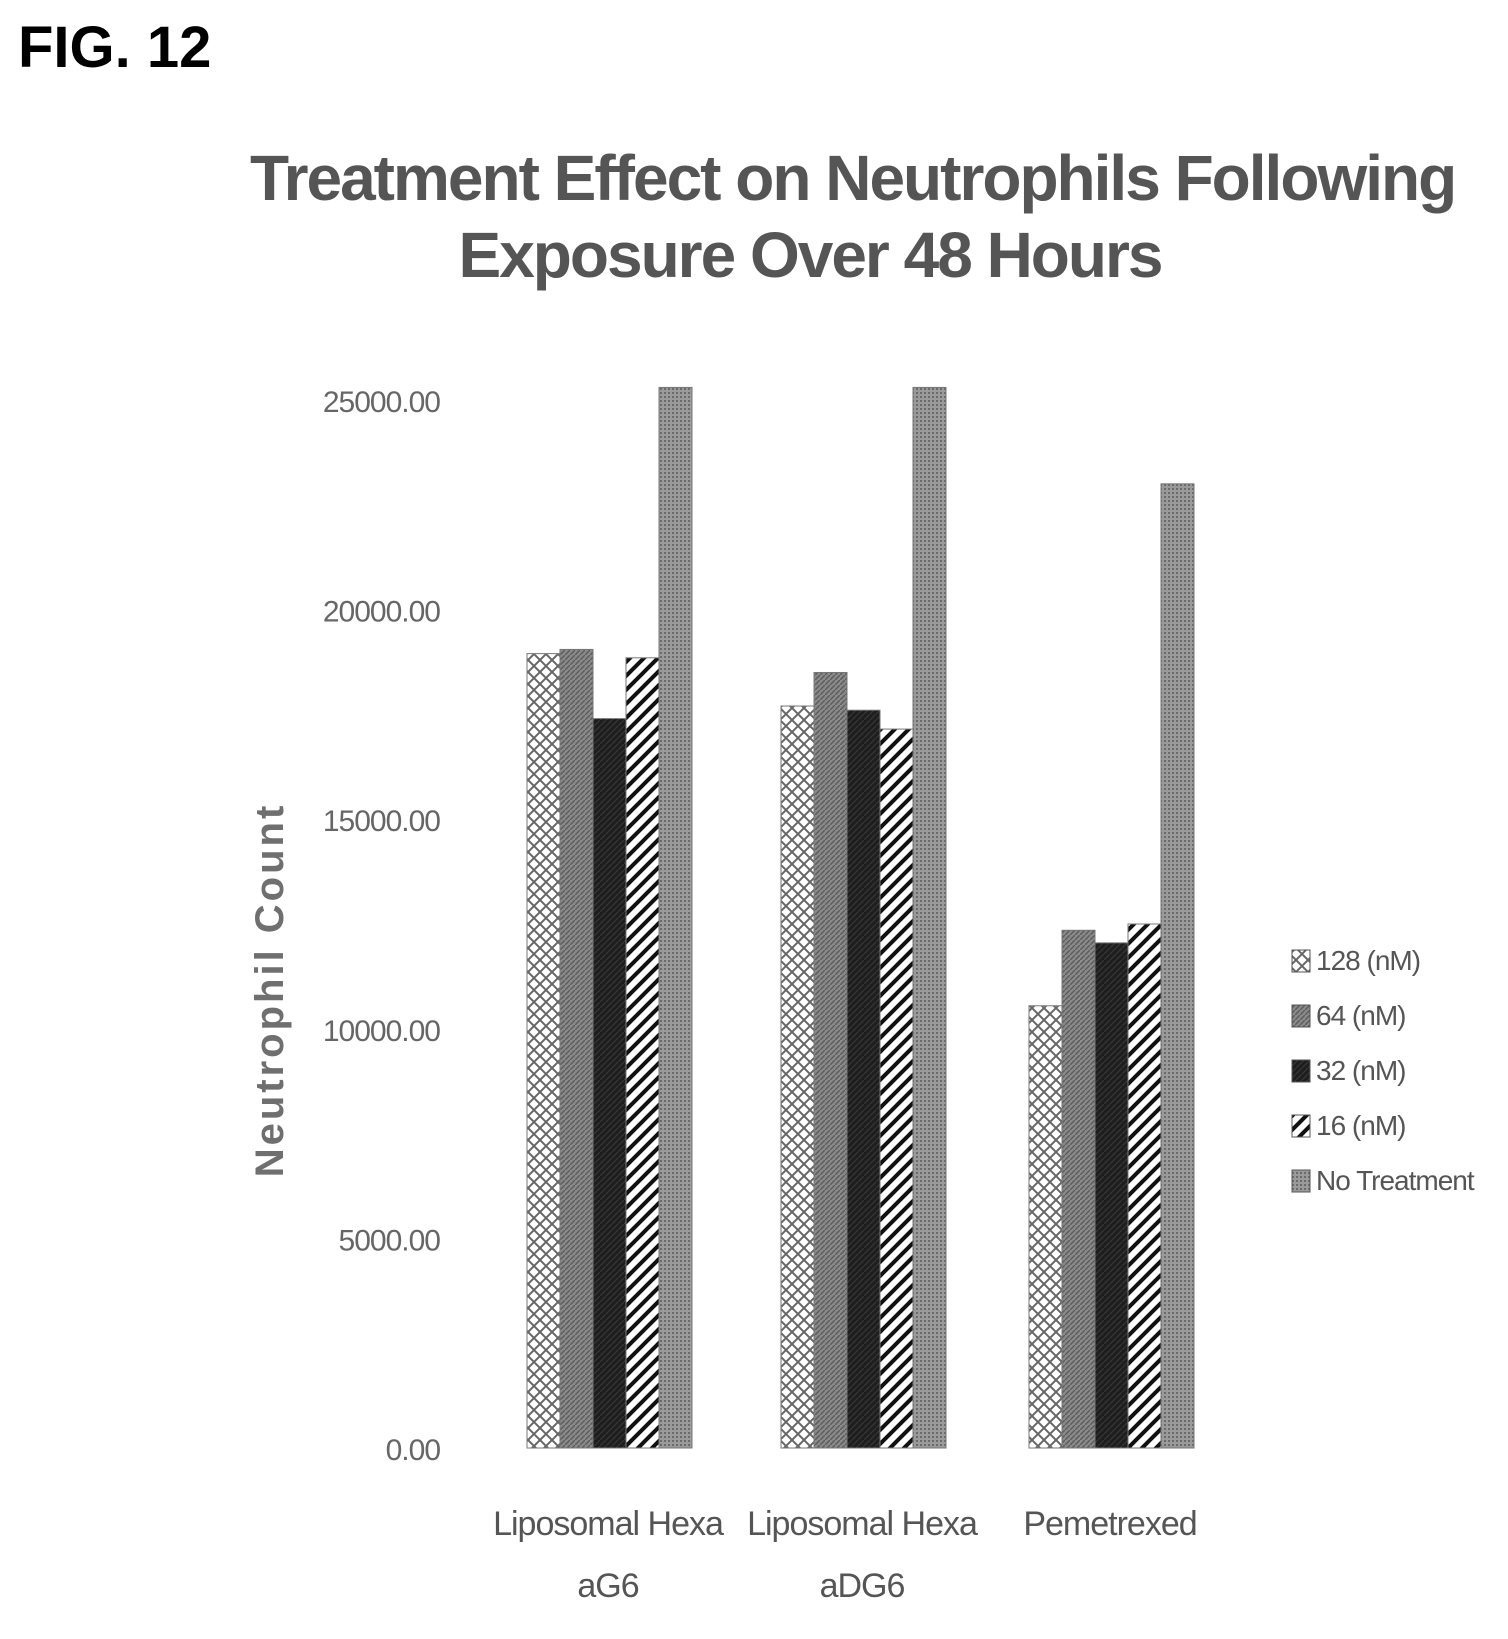 This screenshot has width=1508, height=1639. Describe the element at coordinates (381, 402) in the screenshot. I see `y-tick-label: 25000.00` at that location.